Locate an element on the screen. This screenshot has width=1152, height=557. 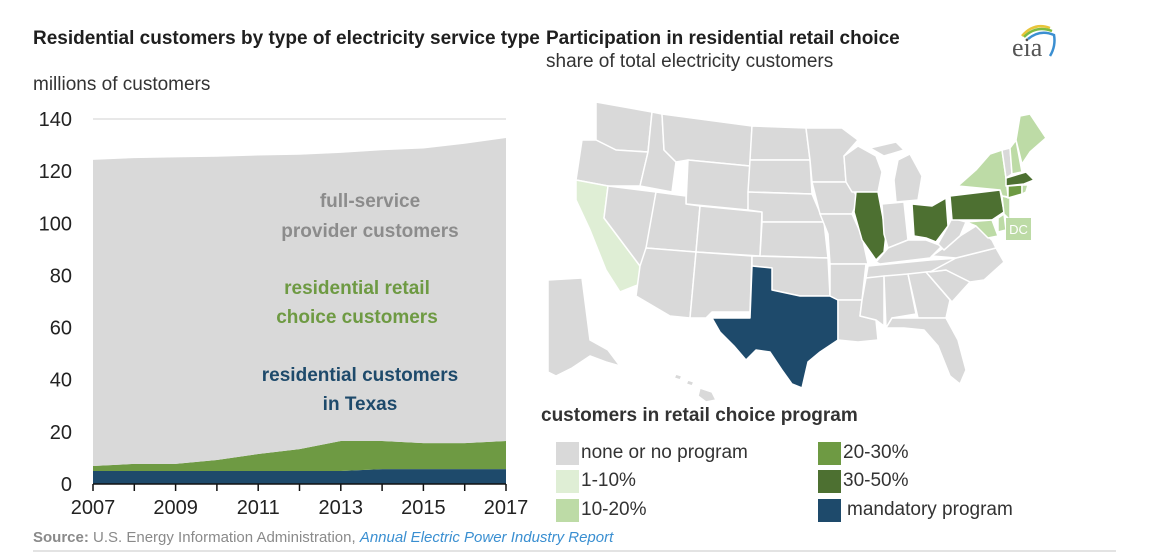
legend-label: mandatory program is located at coordinates (930, 509).